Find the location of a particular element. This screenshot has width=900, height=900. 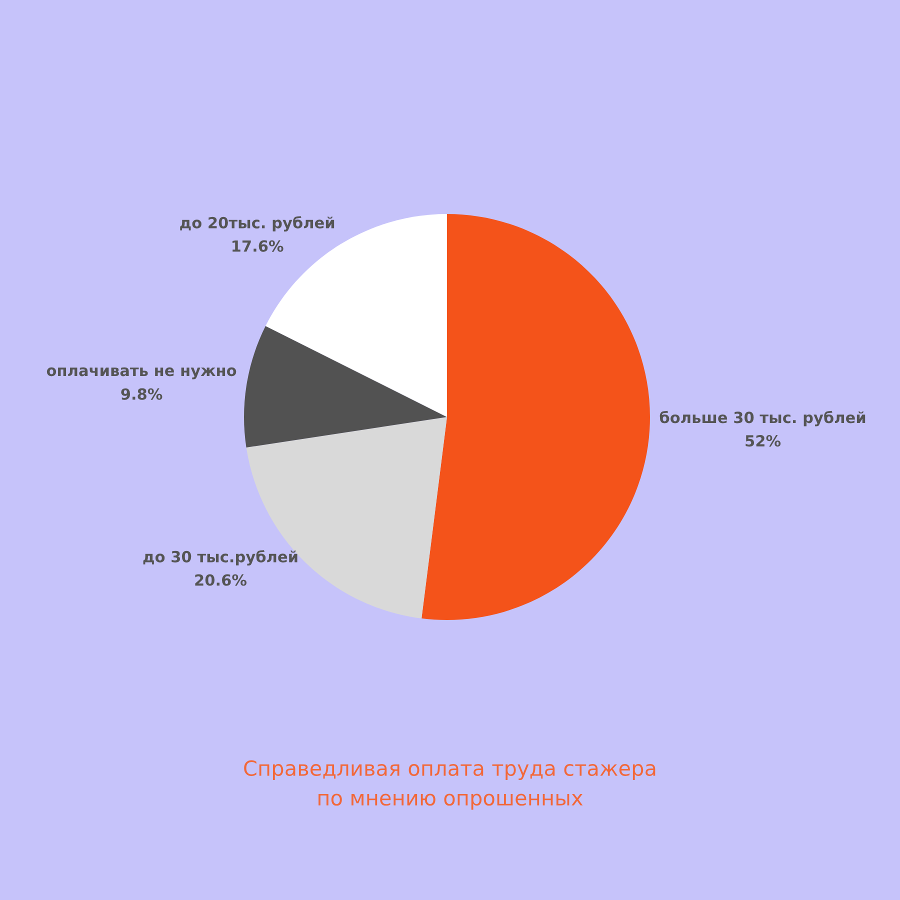

text: Справедливая оплата труда стажера по мнению опрошенных is located at coordinates (450, 785).